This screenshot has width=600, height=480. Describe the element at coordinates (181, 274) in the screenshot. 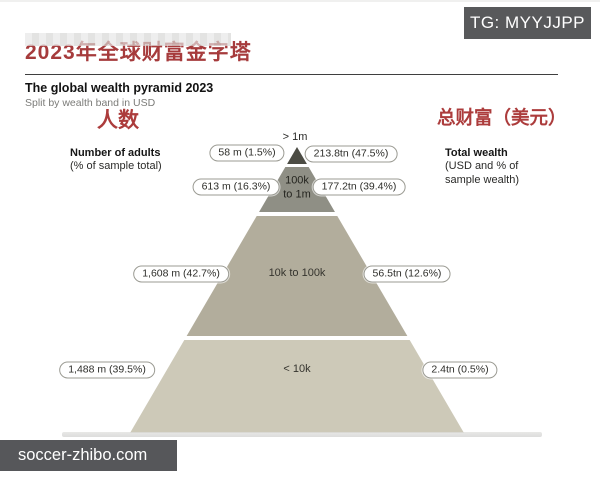

I see `adults-pill-10k-100k: 1,608 m (42.7%)` at that location.